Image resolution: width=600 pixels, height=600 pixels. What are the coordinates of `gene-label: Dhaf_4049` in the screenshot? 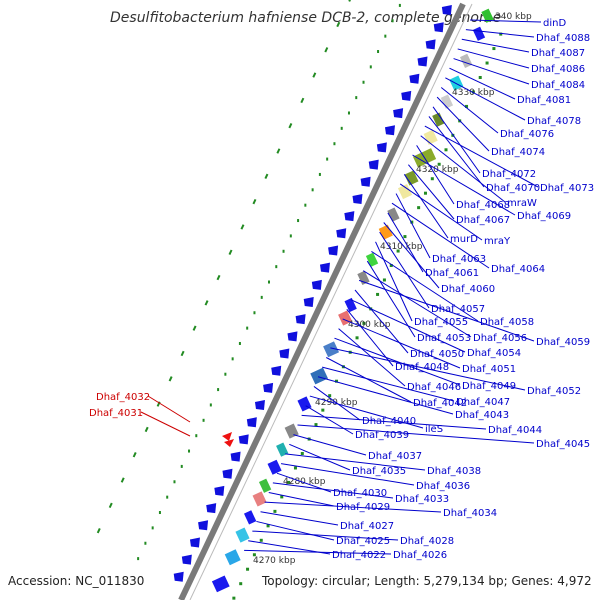 It's located at (489, 386).